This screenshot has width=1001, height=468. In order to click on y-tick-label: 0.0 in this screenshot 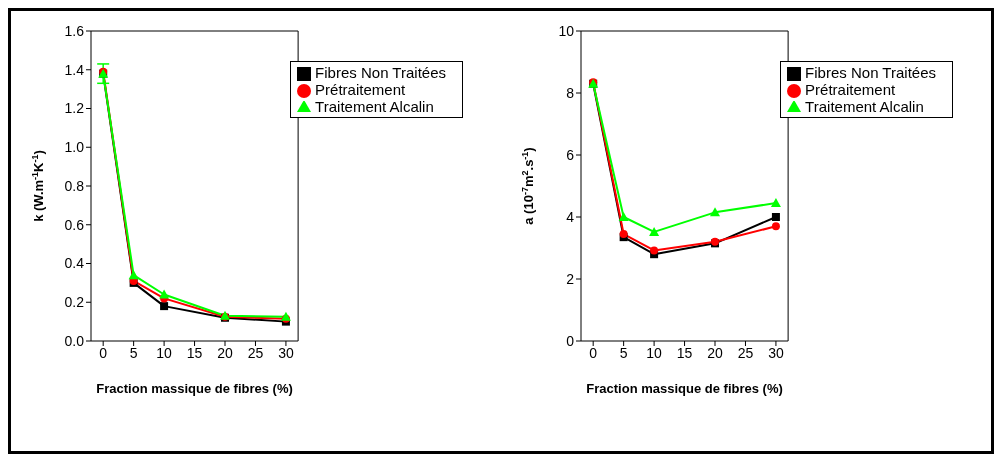, I will do `click(74, 340)`.